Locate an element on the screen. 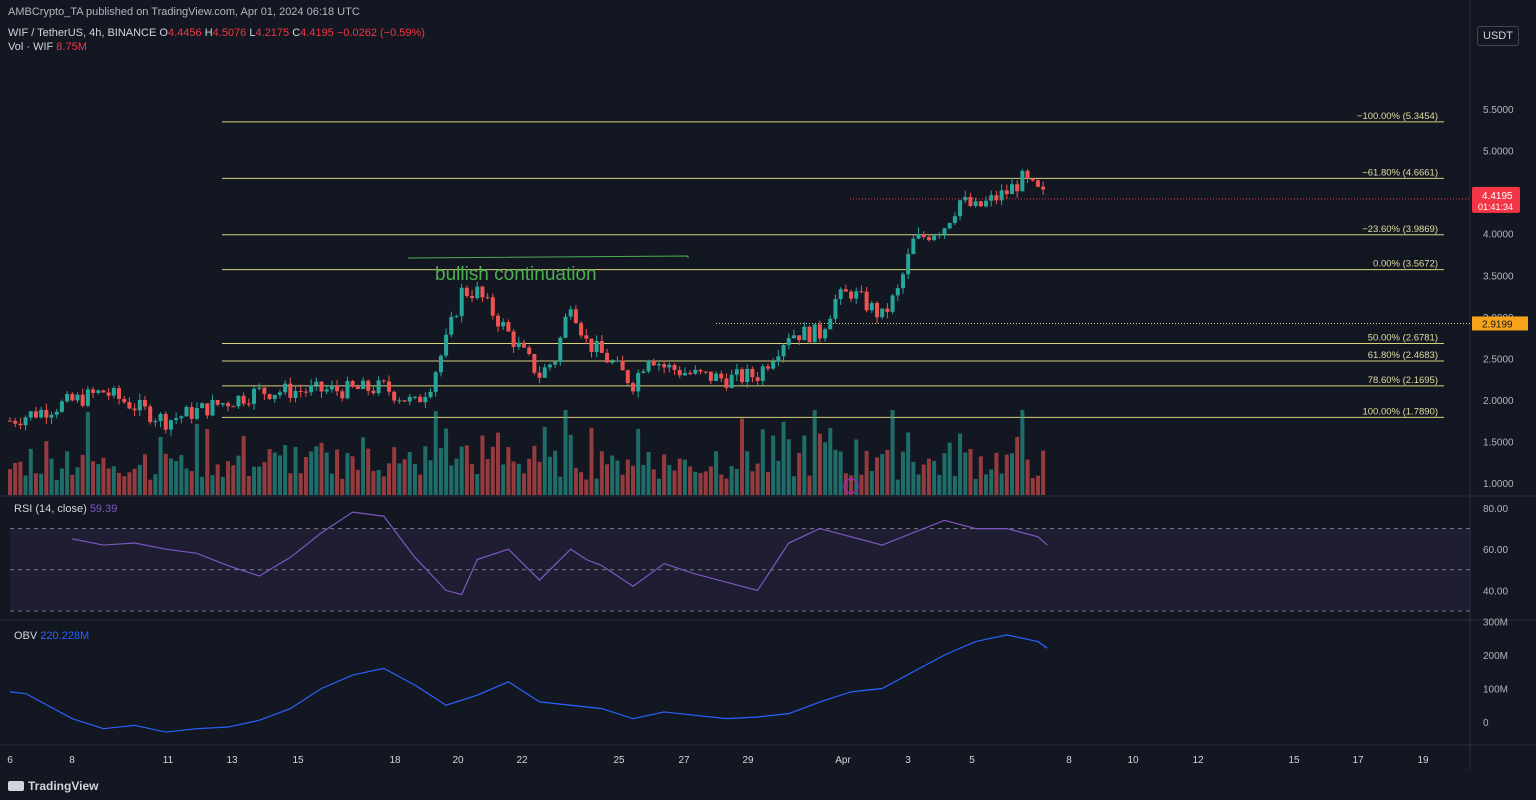  price-tick-label: 2.5000 is located at coordinates (1498, 359).